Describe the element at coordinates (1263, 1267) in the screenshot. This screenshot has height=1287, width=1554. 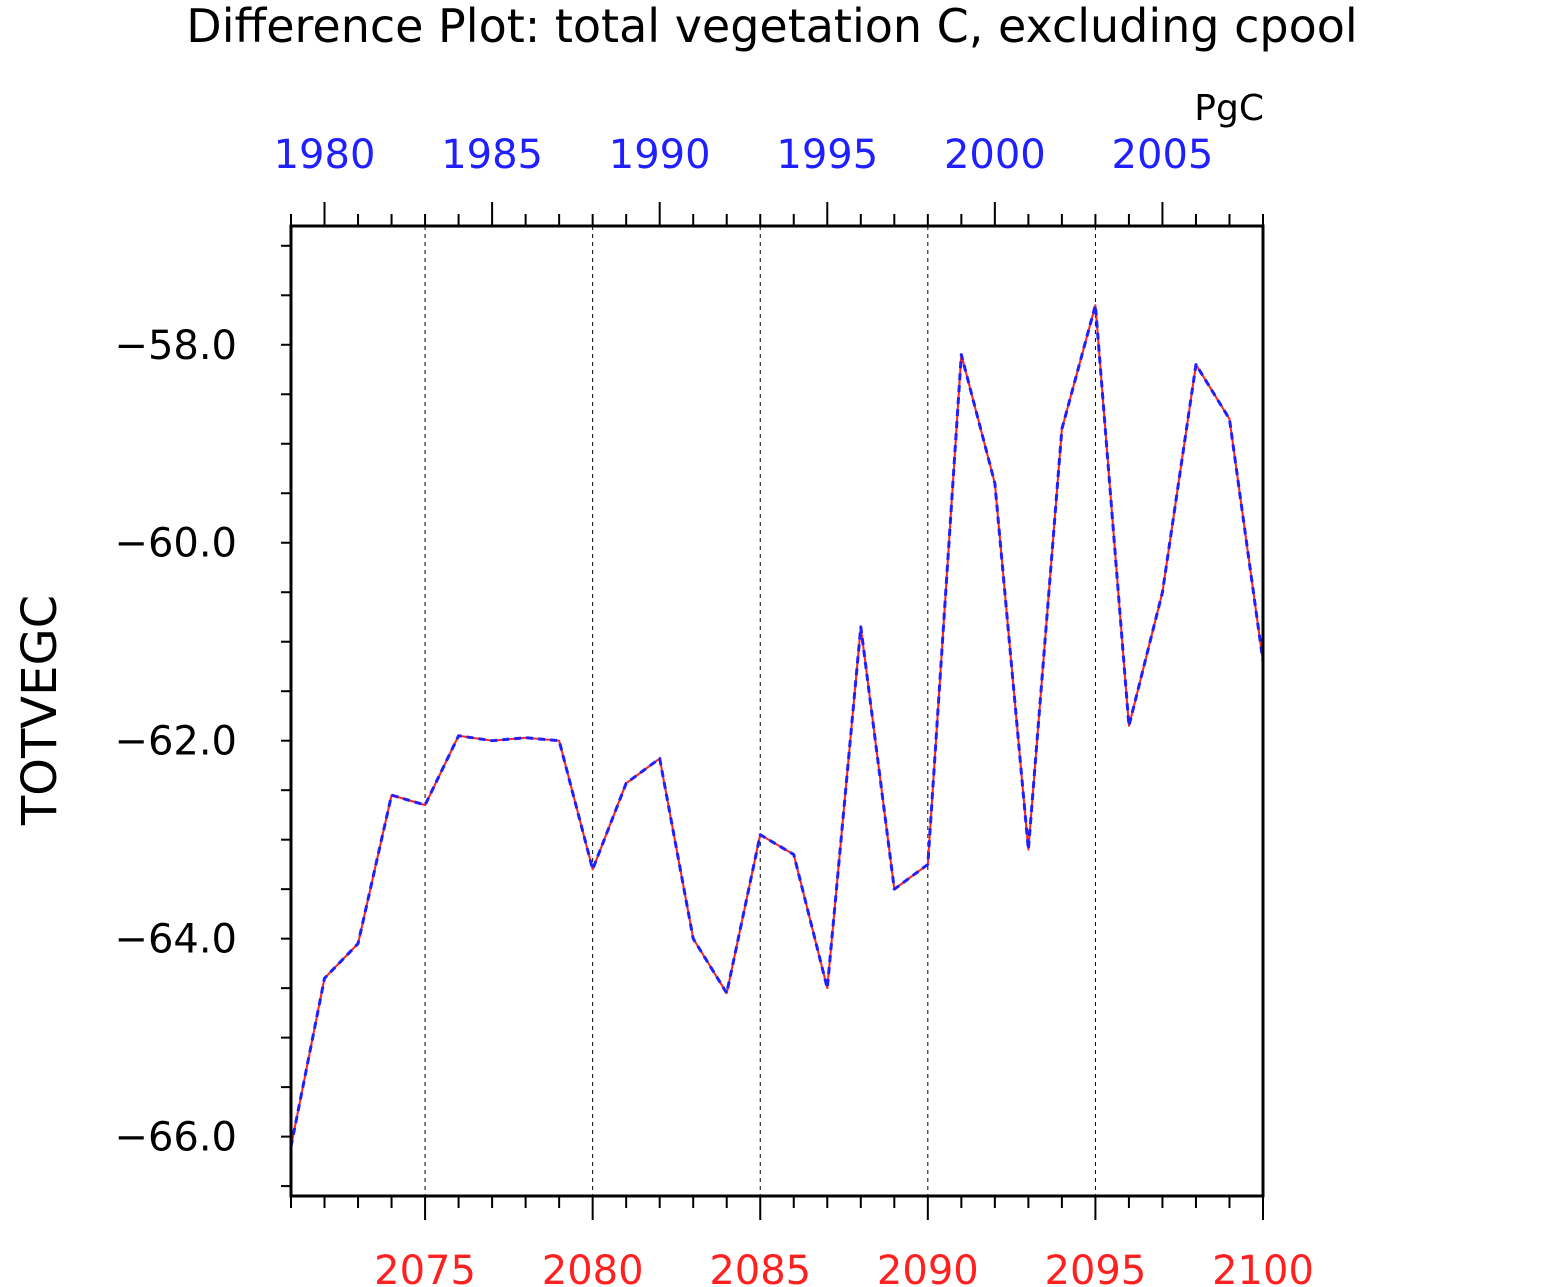
I see `bottom-tick-label: 2100` at that location.